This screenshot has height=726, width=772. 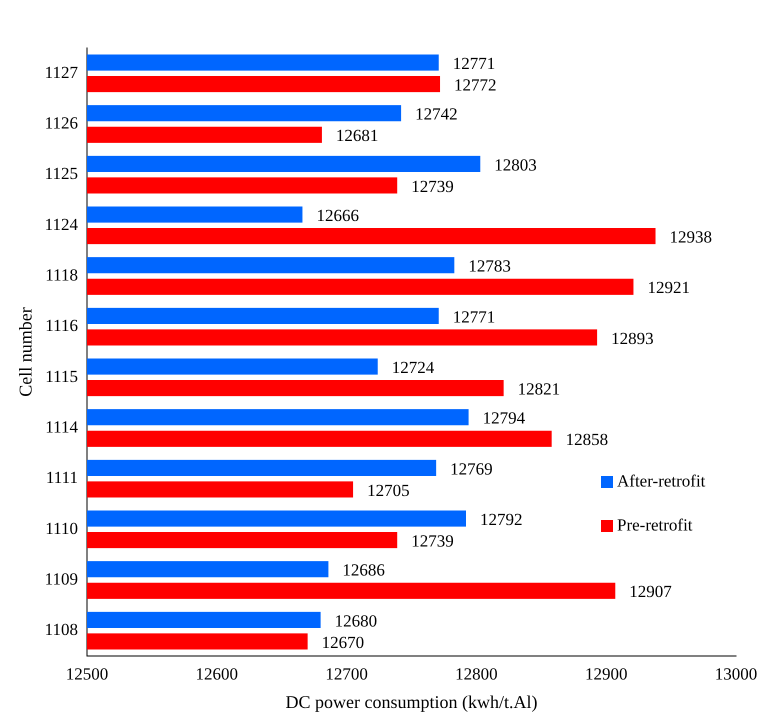 I want to click on data-label: 12803, so click(x=515, y=164).